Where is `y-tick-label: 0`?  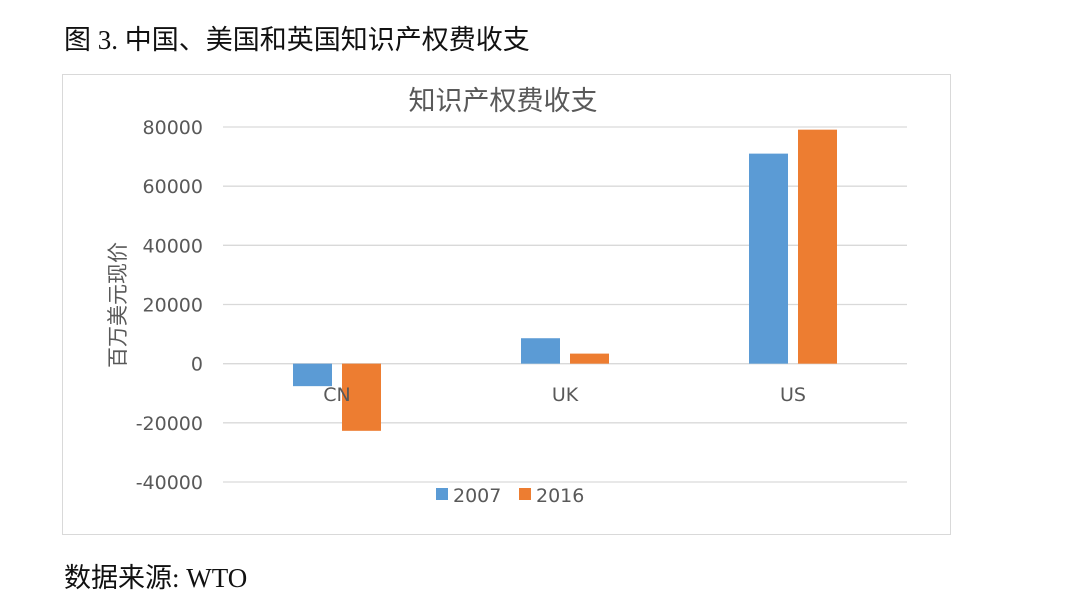 y-tick-label: 0 is located at coordinates (197, 365).